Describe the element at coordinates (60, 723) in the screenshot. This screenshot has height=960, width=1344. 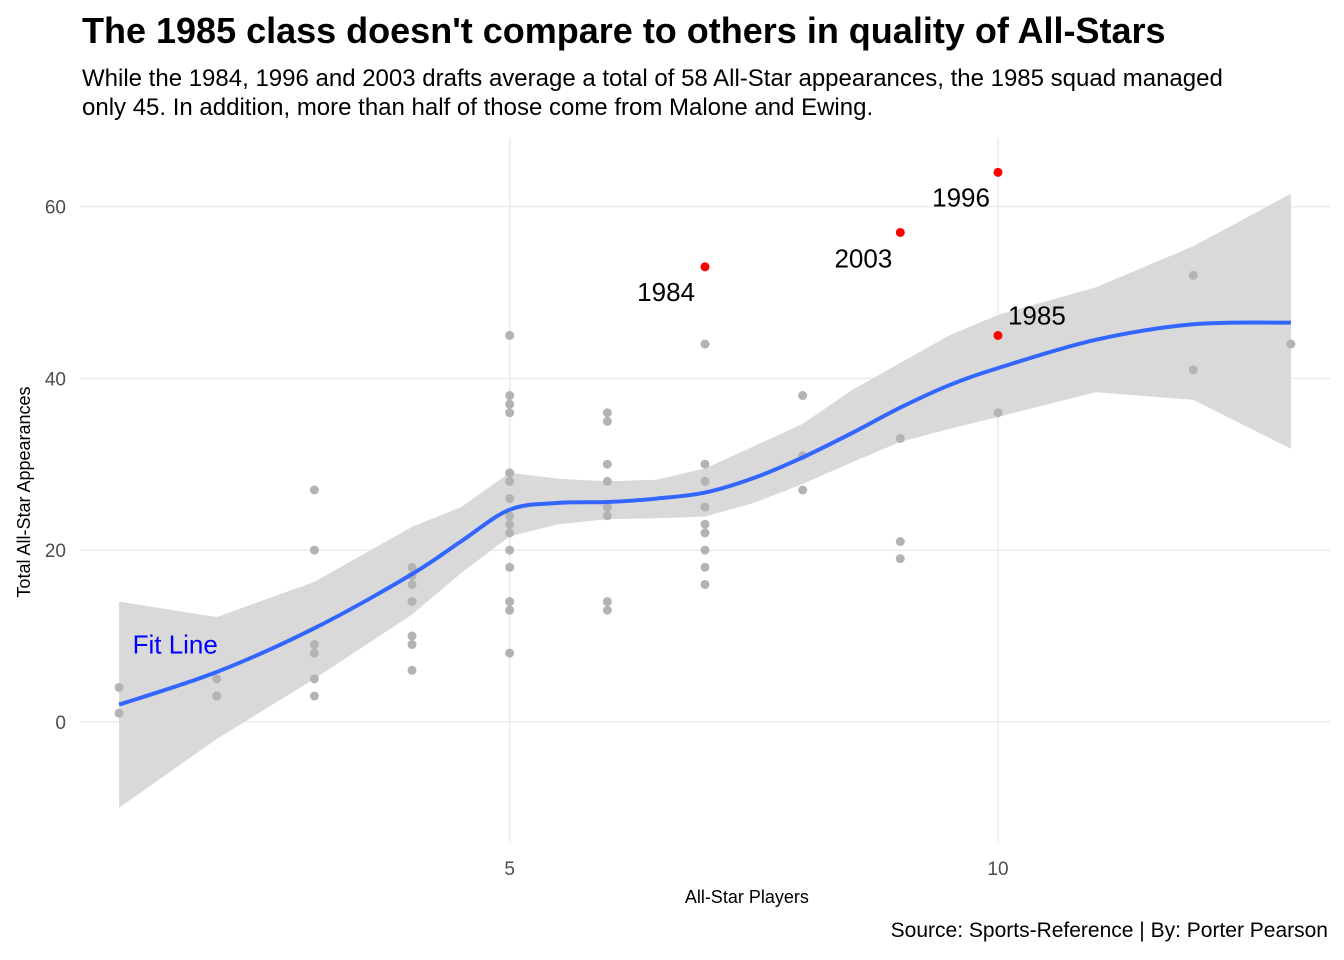
I see `y-tick-label: 0` at that location.